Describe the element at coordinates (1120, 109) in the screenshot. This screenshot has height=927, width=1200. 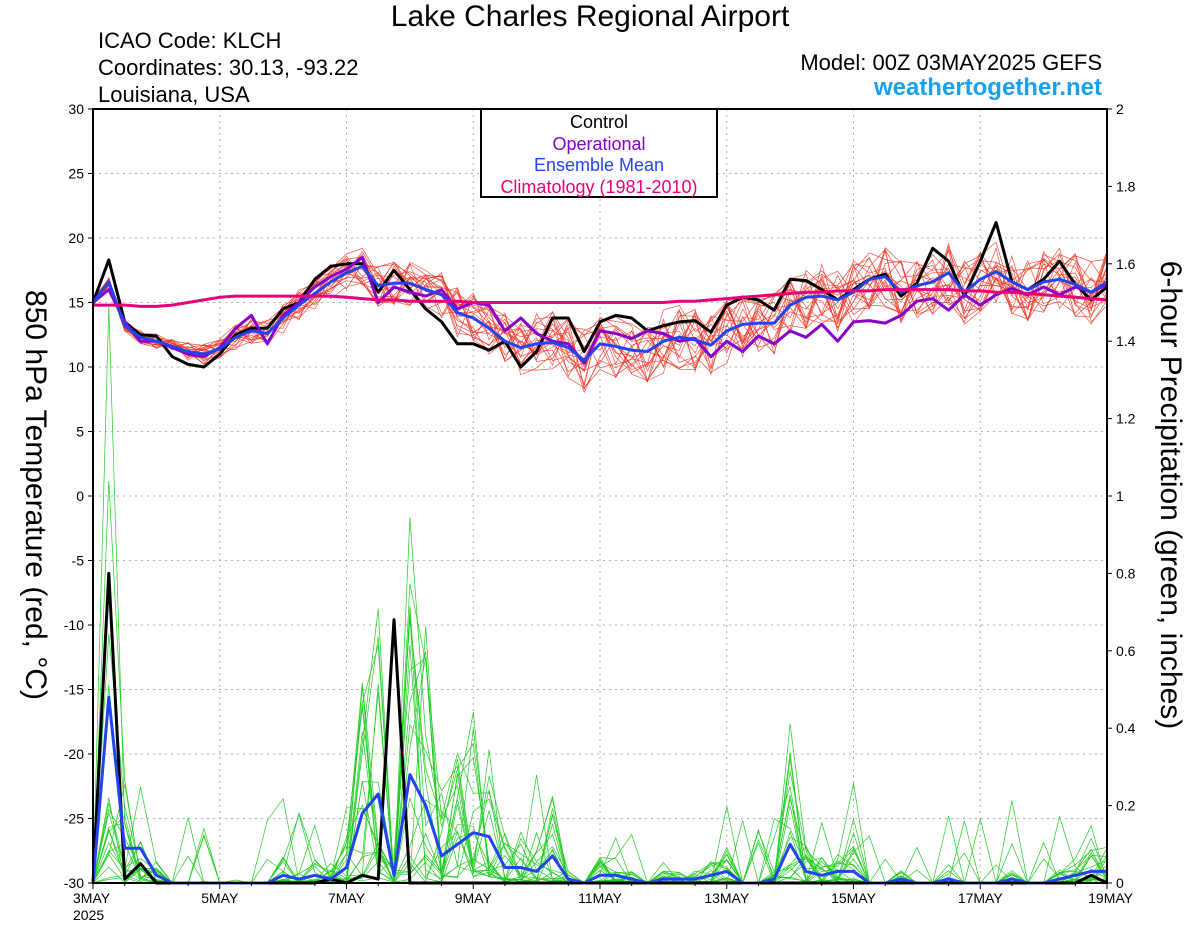
I see `y2-tick-label: 2` at that location.